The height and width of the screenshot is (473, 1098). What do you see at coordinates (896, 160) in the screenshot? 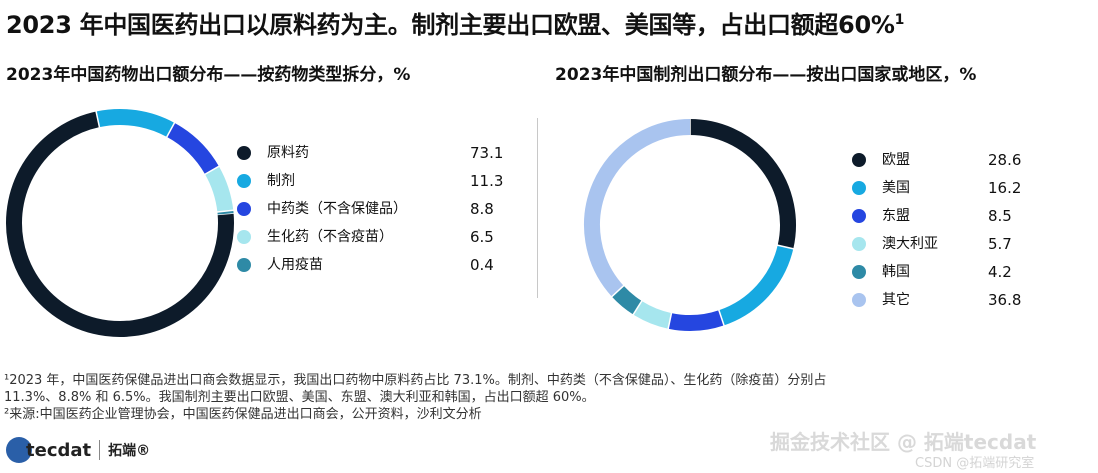
I see `legend-label: 欧盟` at bounding box center [896, 160].